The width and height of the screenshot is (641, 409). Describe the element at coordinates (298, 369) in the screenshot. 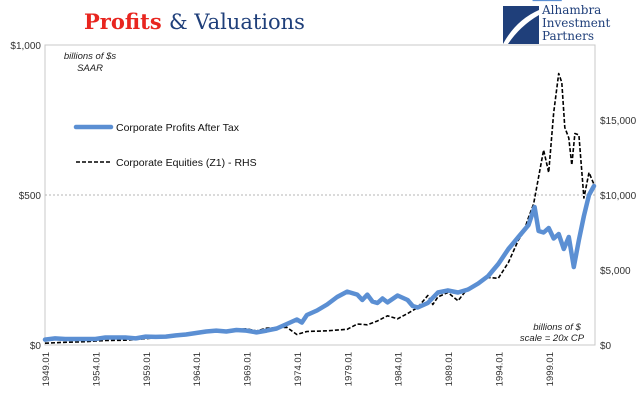

I see `x-tick-label: 1974.01` at that location.